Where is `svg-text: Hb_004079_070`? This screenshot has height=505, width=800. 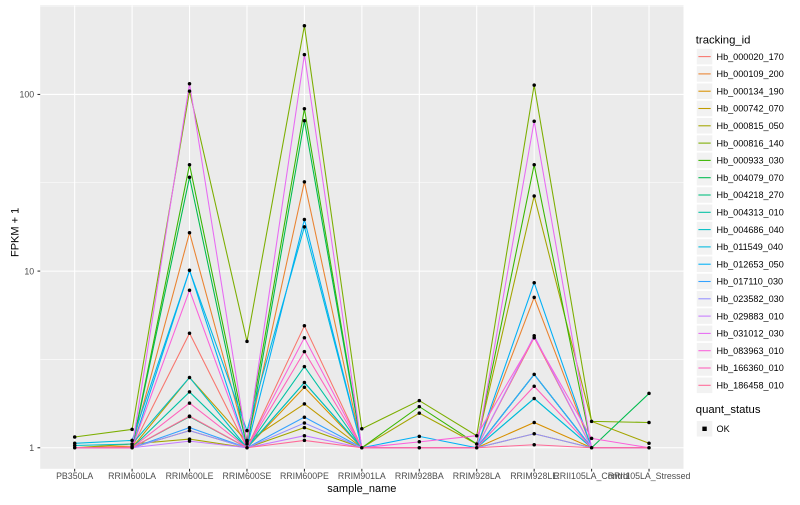
svg-text: Hb_004079_070 is located at coordinates (750, 178).